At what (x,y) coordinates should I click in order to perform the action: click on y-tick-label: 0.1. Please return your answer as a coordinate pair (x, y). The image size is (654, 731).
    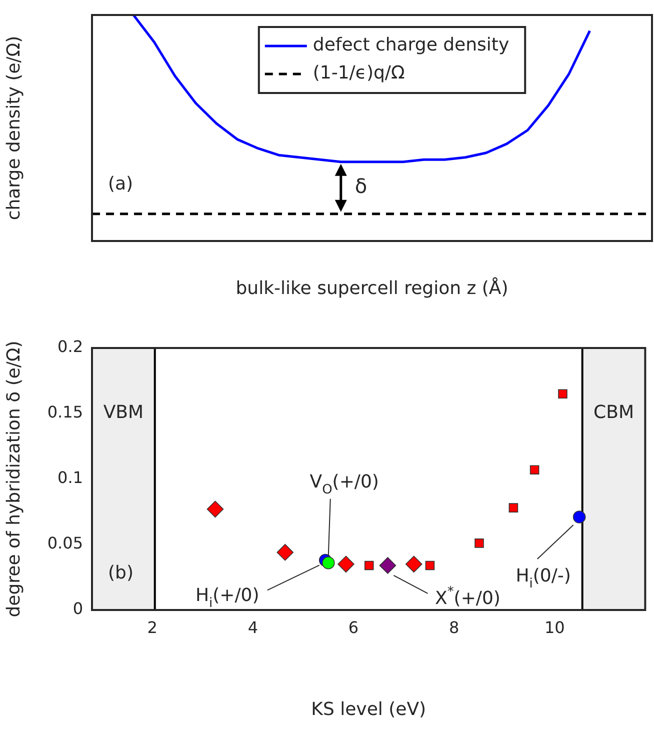
    Looking at the image, I should click on (70, 478).